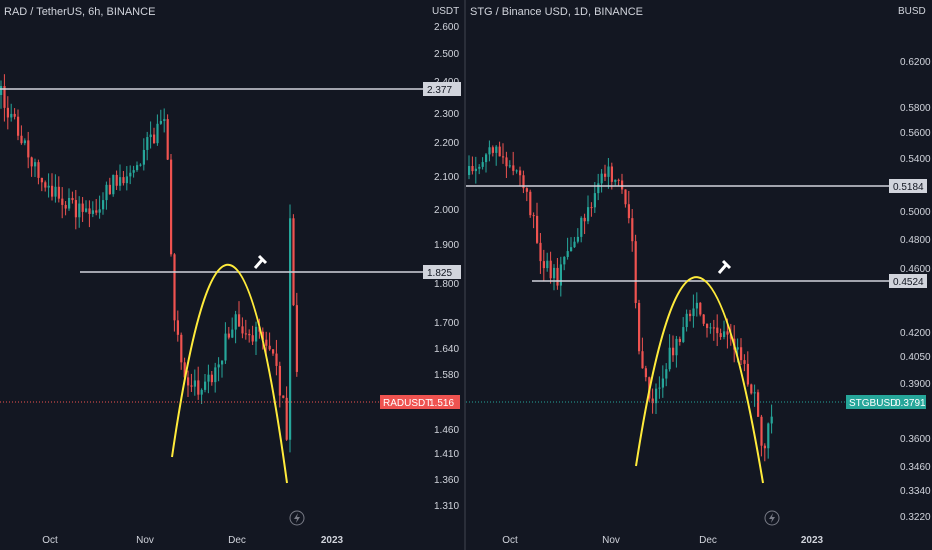 This screenshot has height=550, width=932. Describe the element at coordinates (915, 240) in the screenshot. I see `y-tick-label: 0.4800` at that location.